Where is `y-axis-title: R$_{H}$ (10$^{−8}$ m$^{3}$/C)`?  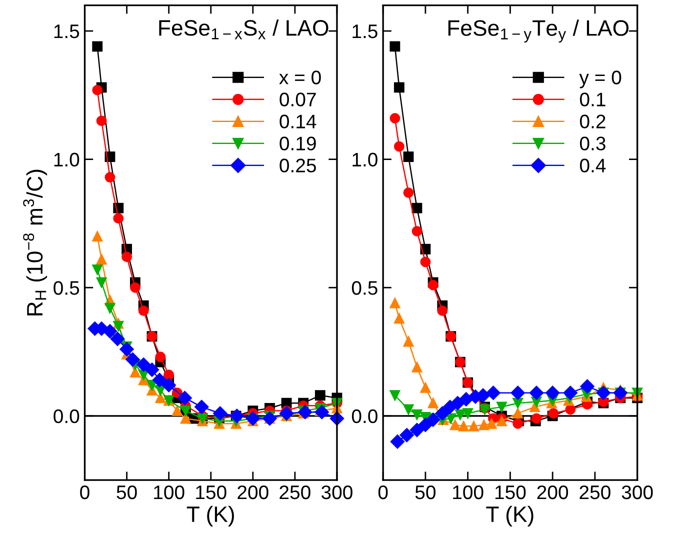 y-axis-title: R$_{H}$ (10$^{−8}$ m$^{3}$/C) is located at coordinates (35, 243).